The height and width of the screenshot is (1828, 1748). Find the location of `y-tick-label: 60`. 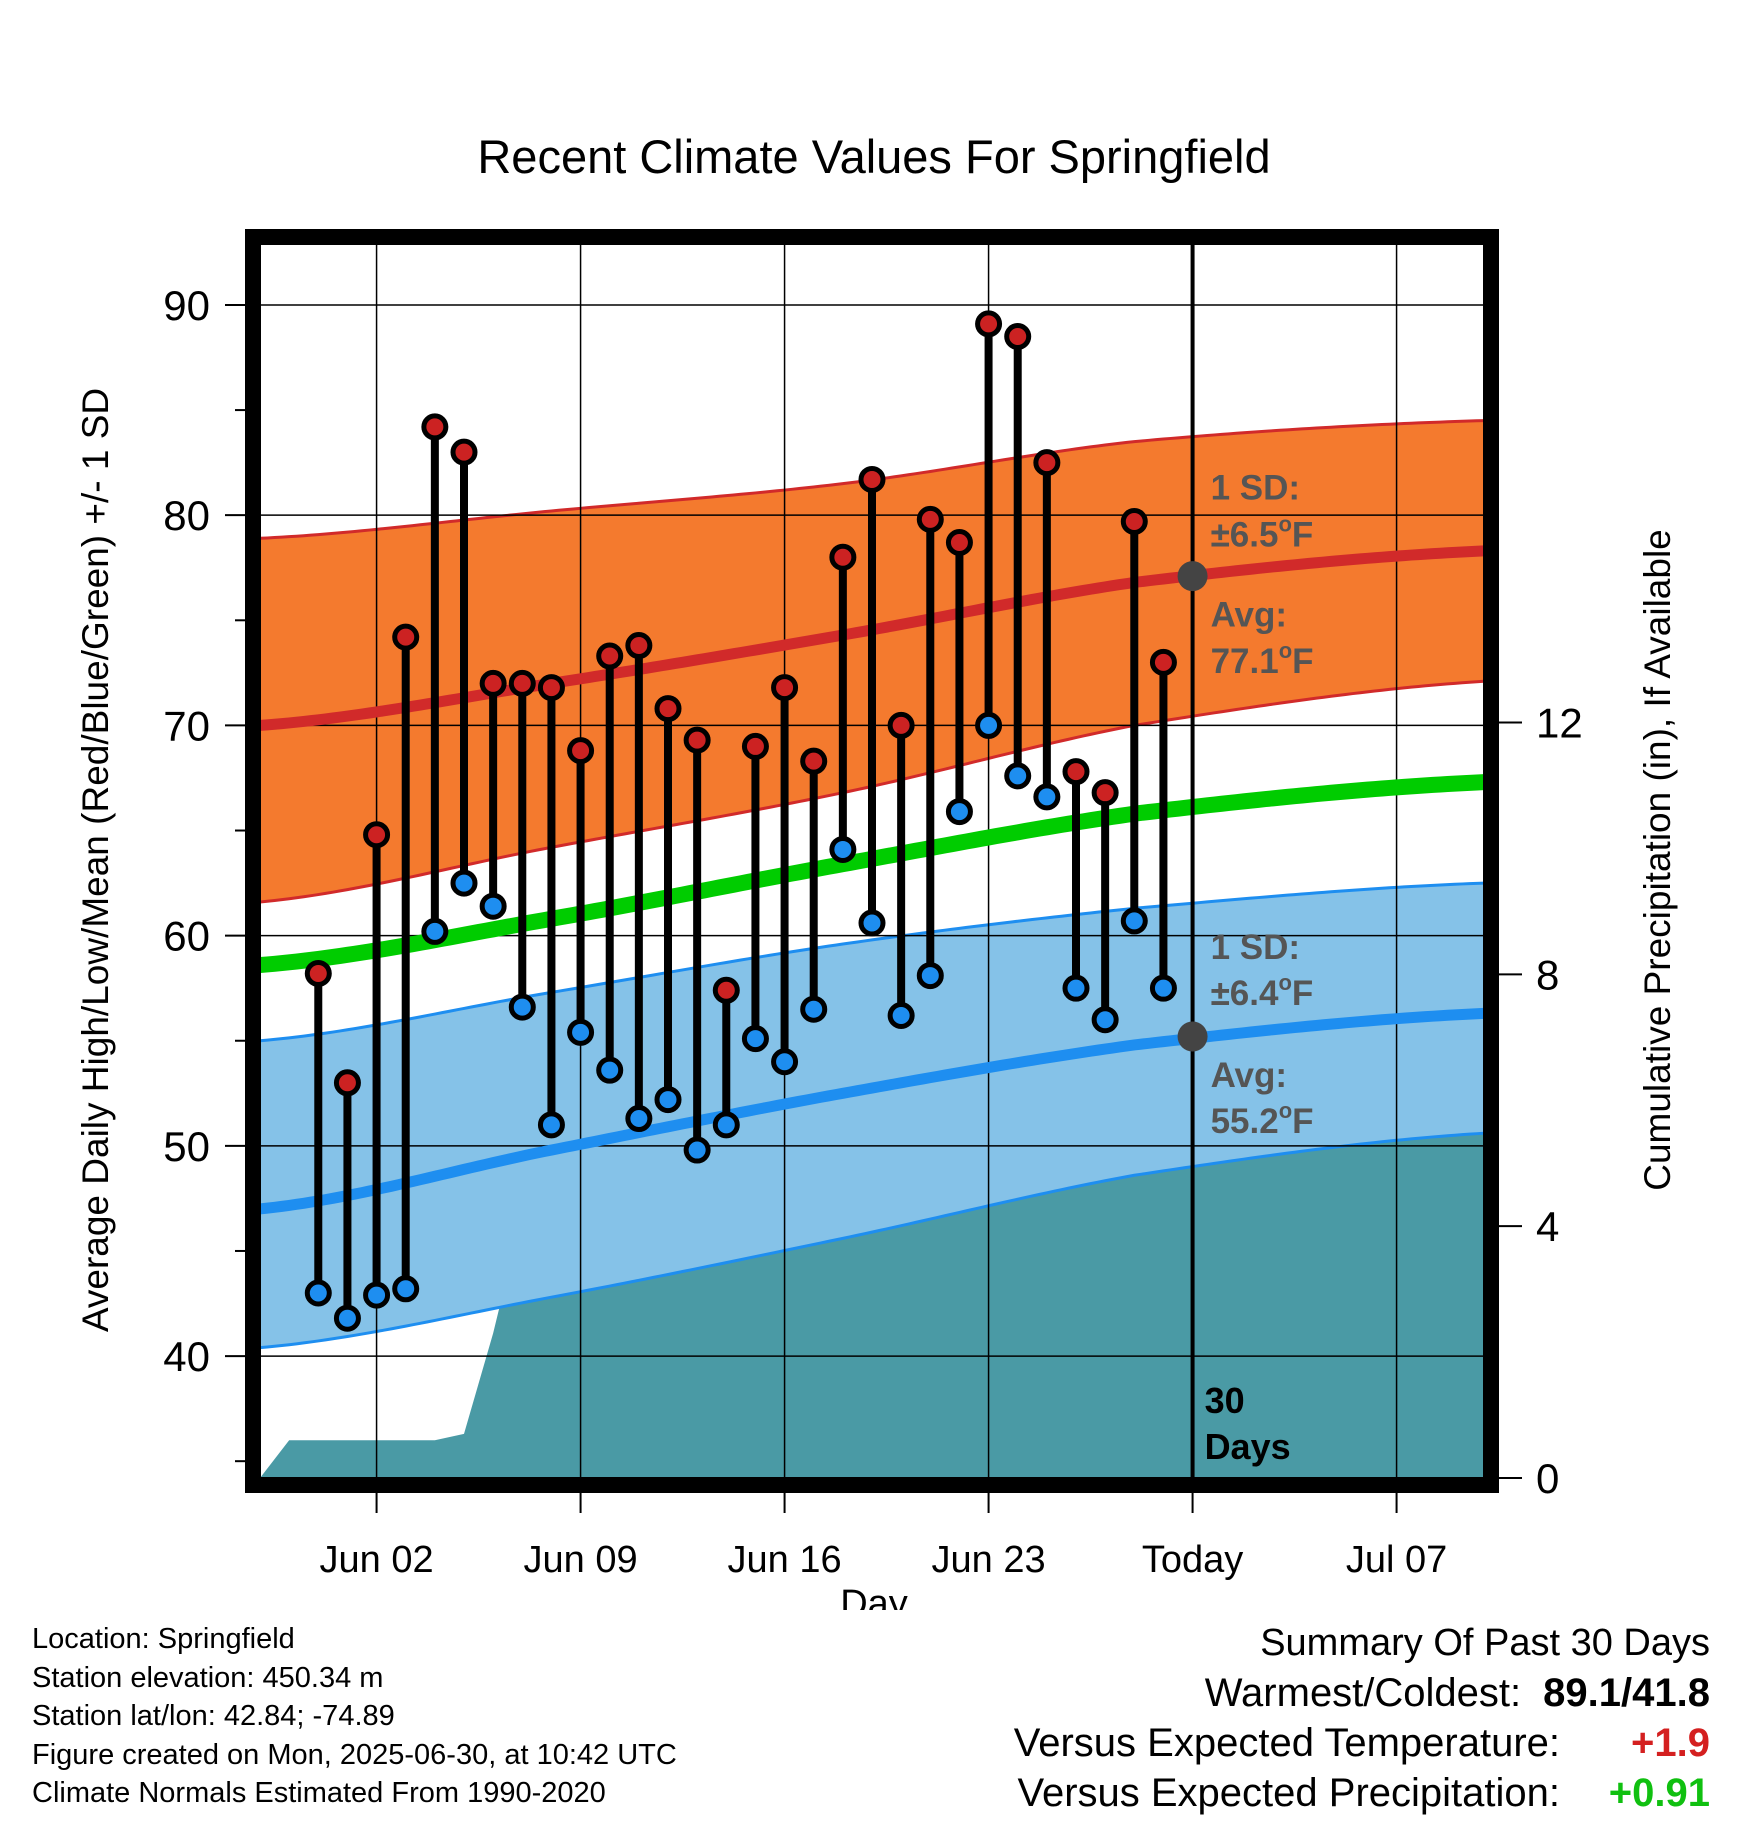

y-tick-label: 60 is located at coordinates (186, 936).